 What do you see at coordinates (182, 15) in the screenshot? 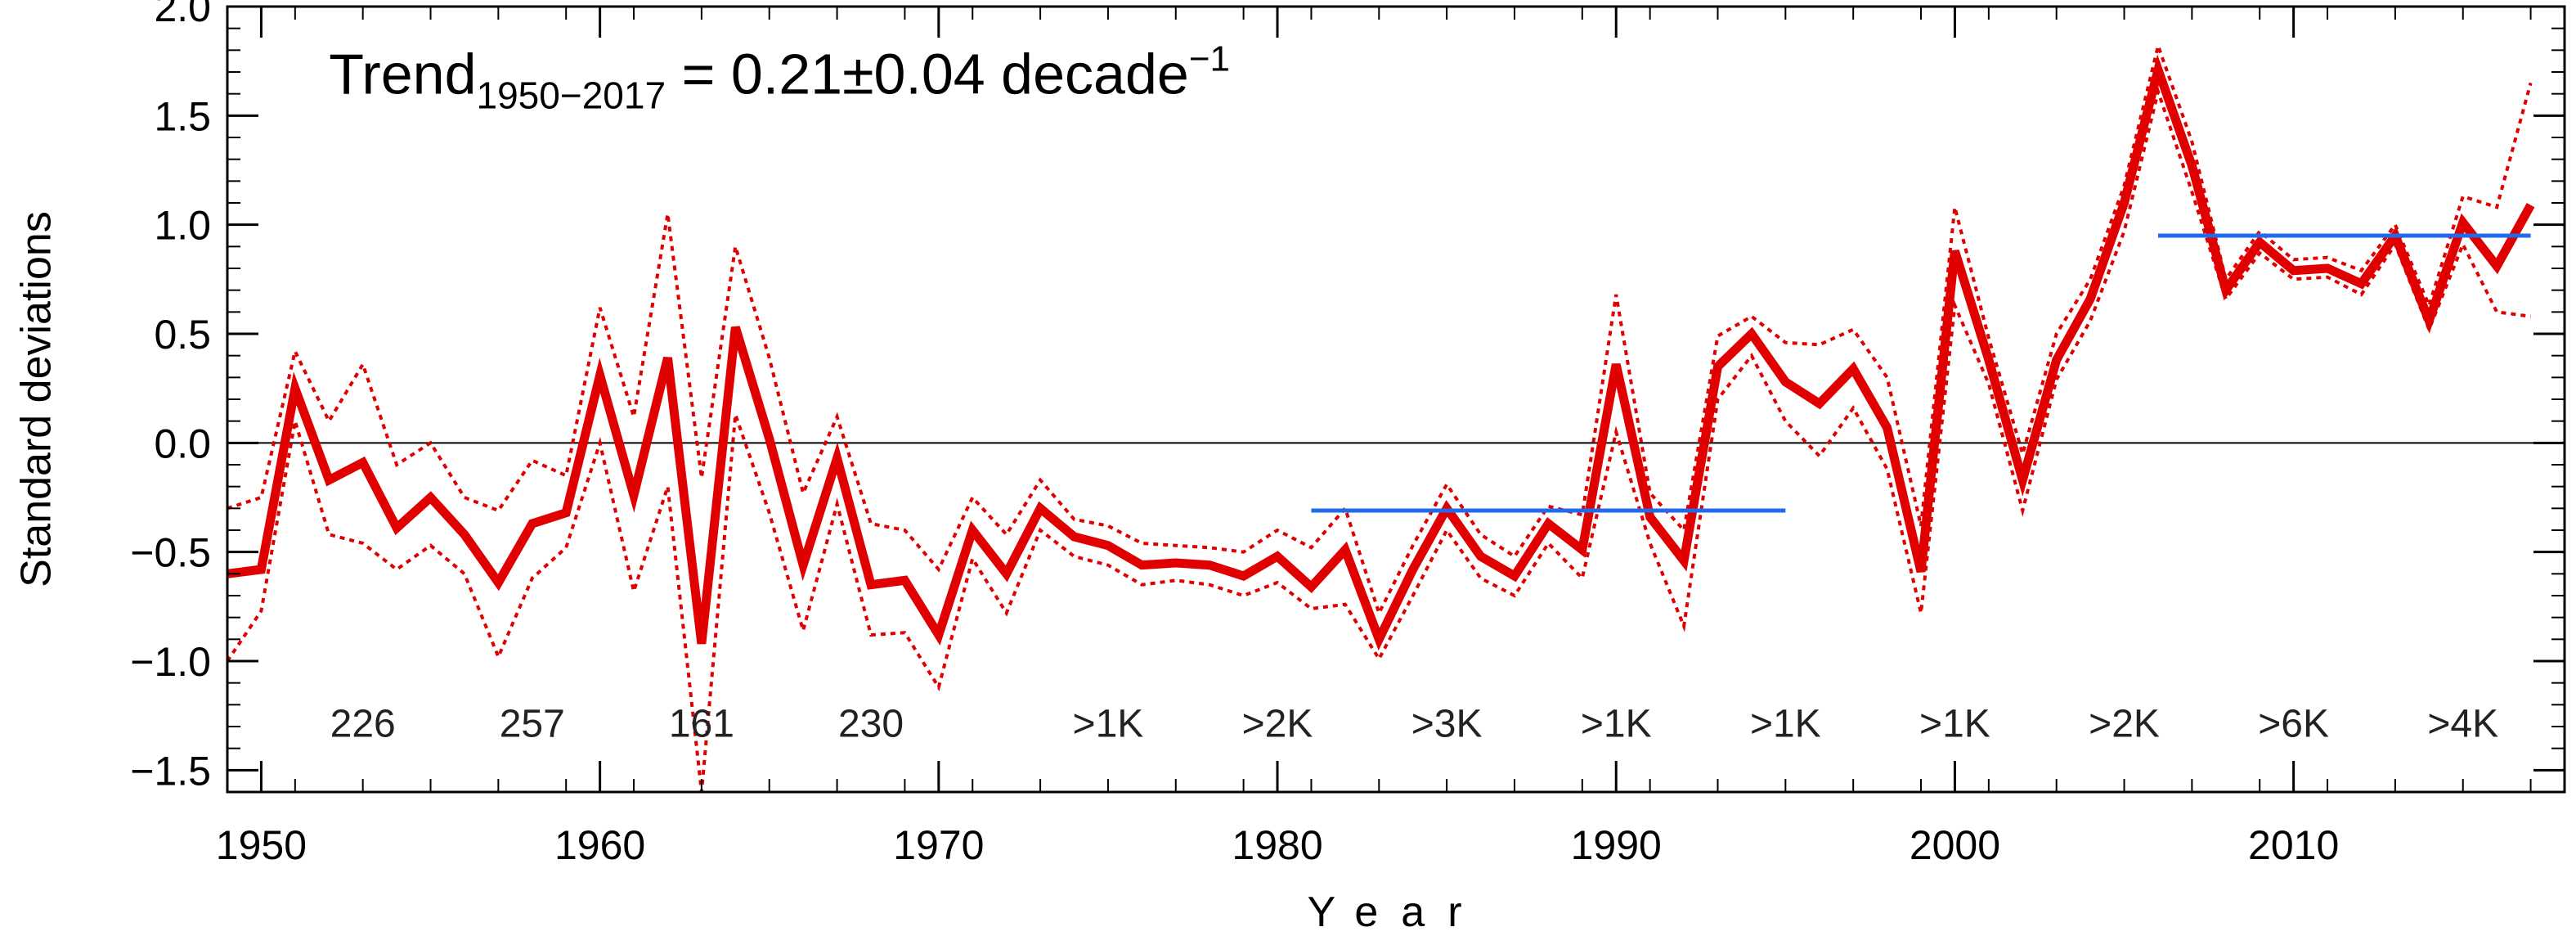
I see `y-tick-label: 2.0` at bounding box center [182, 15].